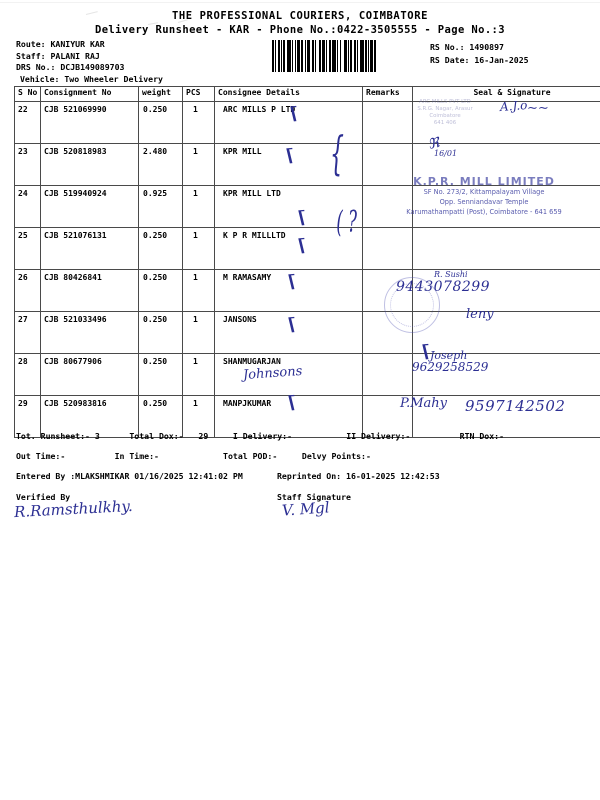 The image size is (600, 800). I want to click on cell-sno: 23, so click(27, 164).